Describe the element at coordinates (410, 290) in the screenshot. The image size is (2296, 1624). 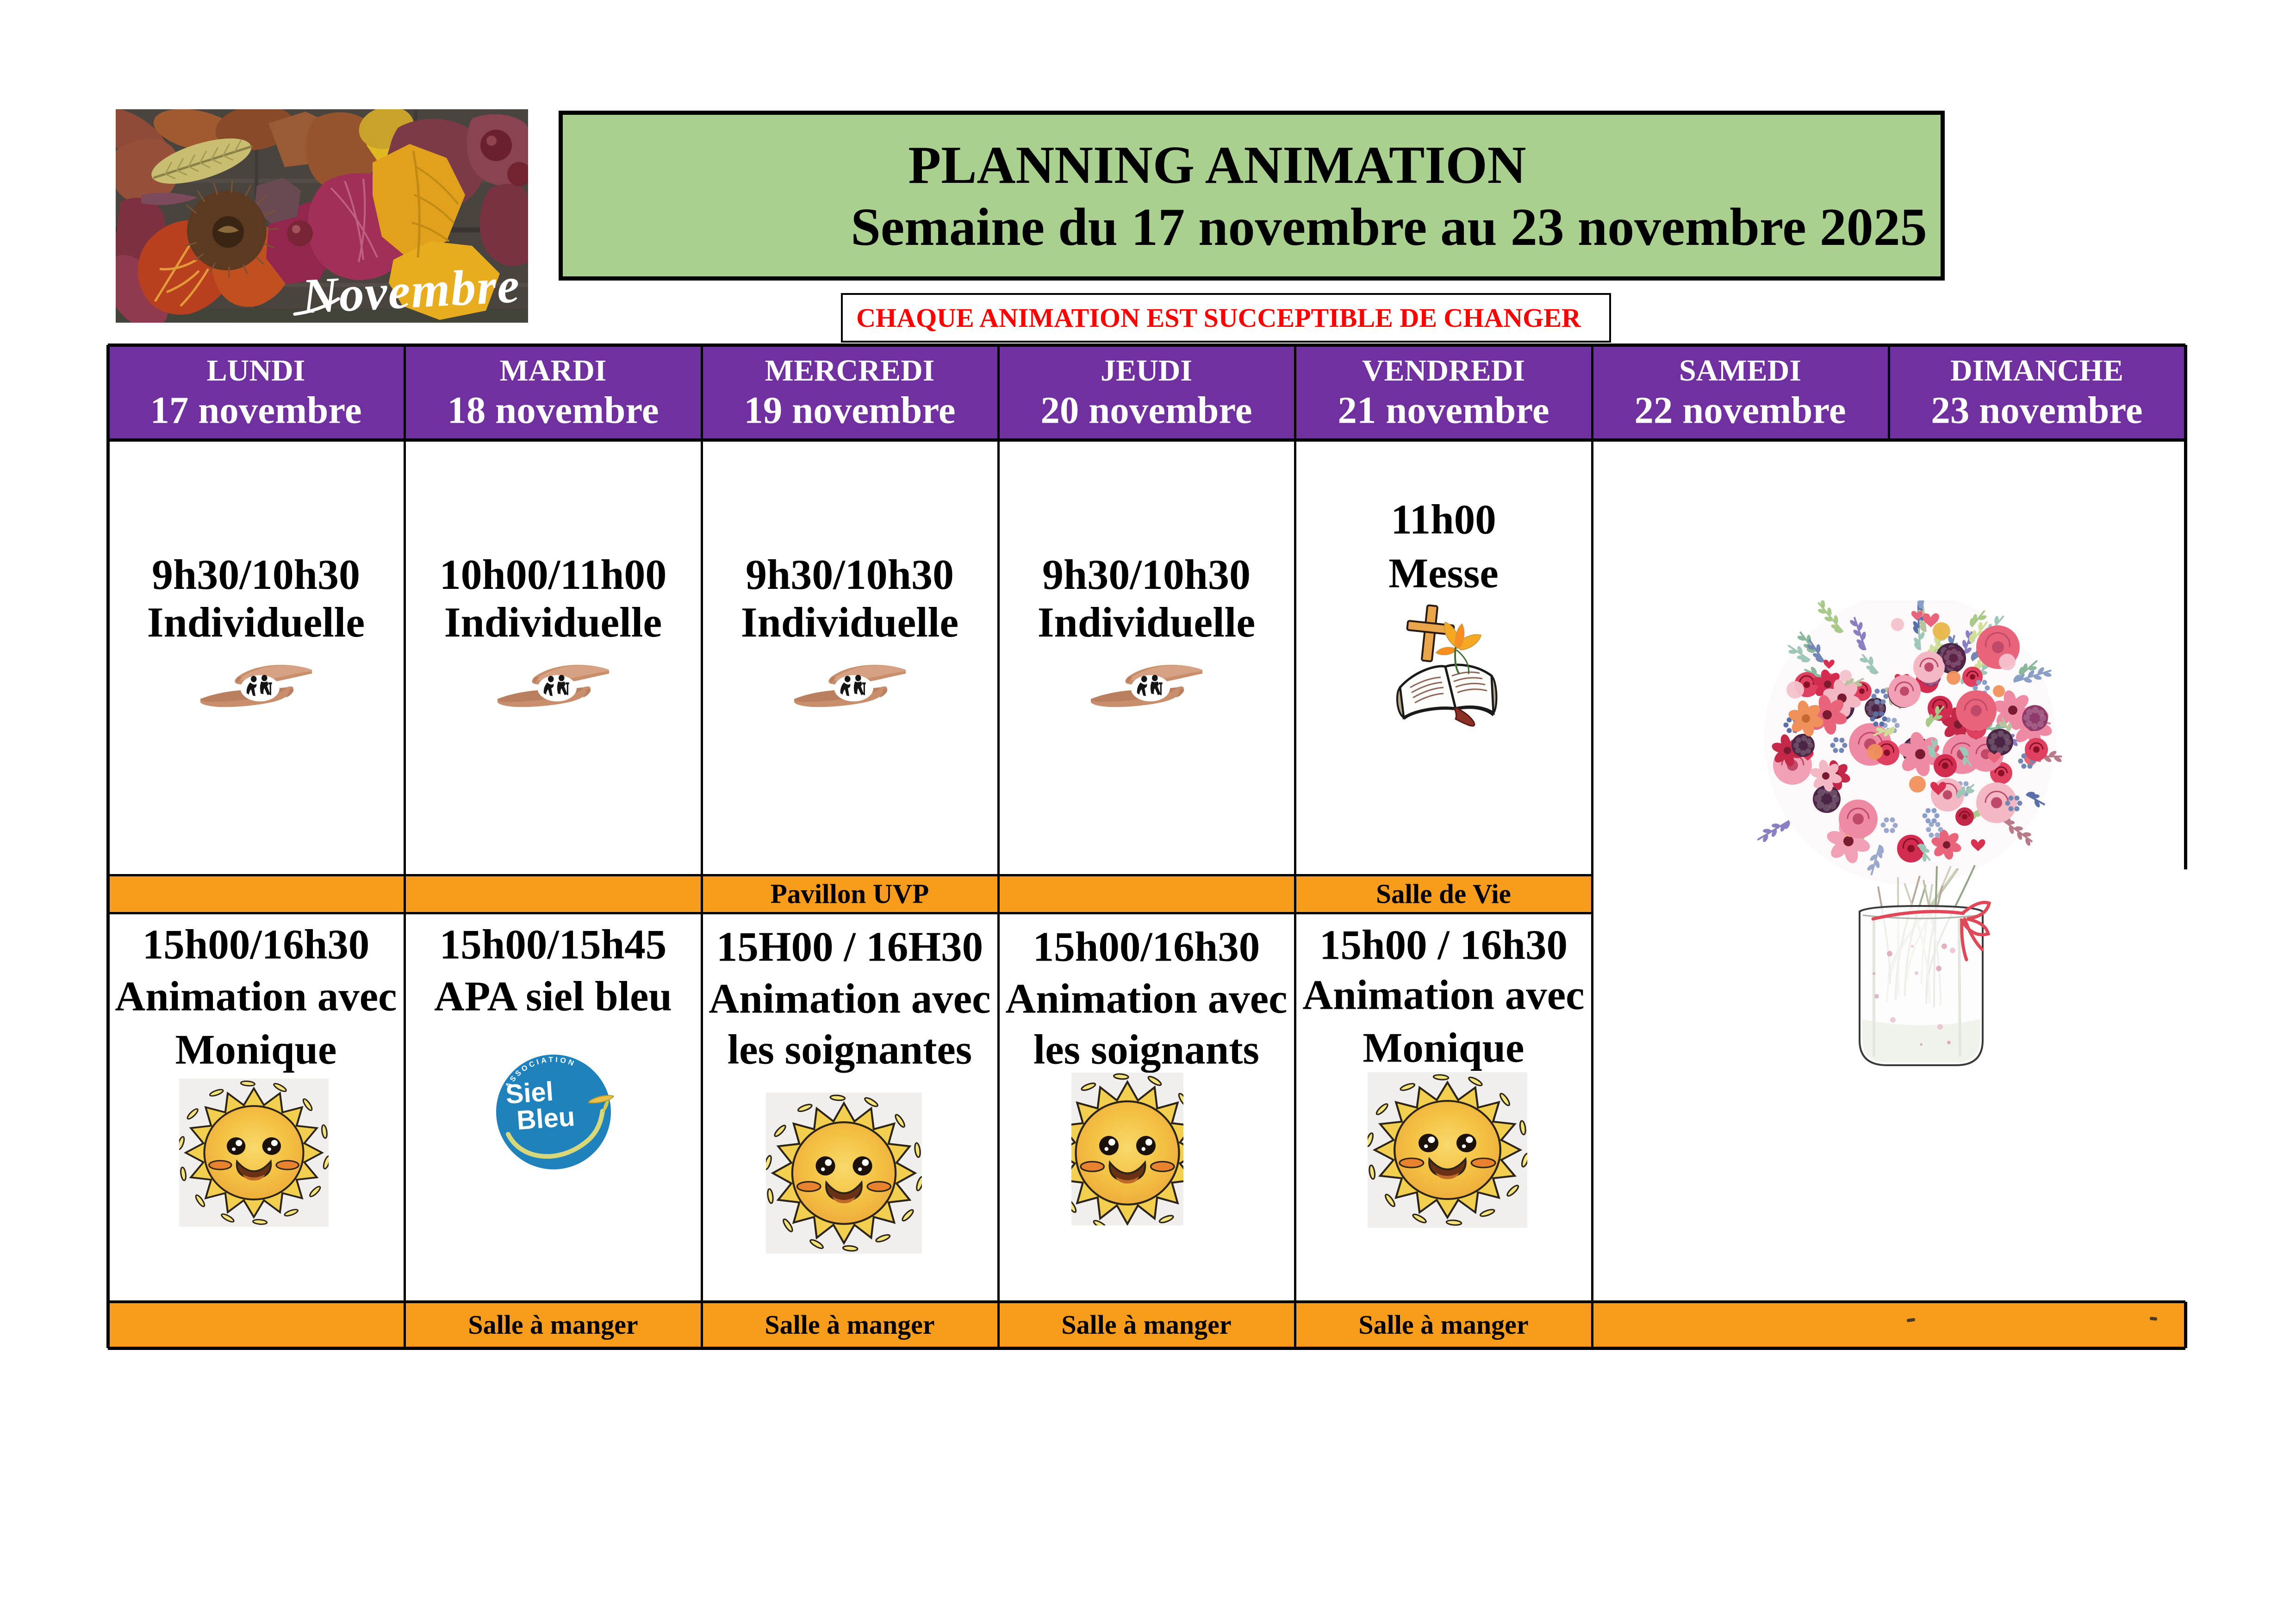
I see `svg-text: Novembre` at that location.